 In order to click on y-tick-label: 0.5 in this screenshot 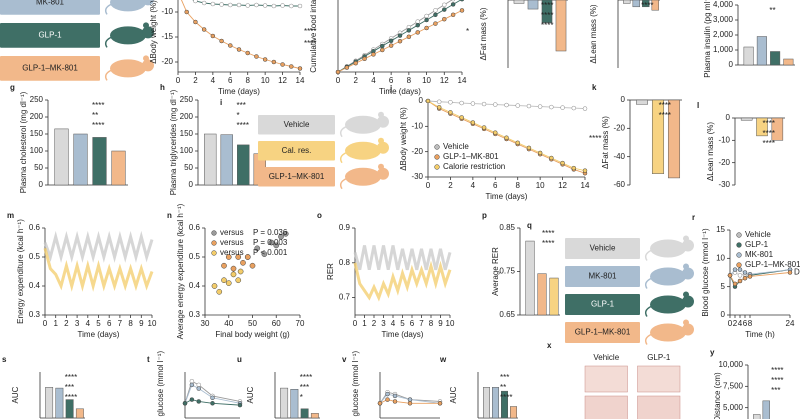, I will do `click(195, 256)`.